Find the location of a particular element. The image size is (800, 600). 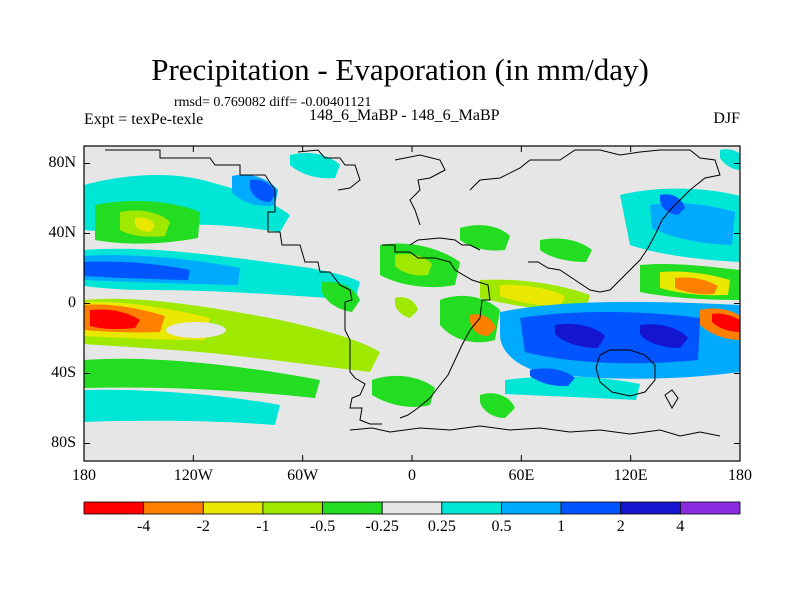

lon-tick-label: 60E is located at coordinates (521, 475).